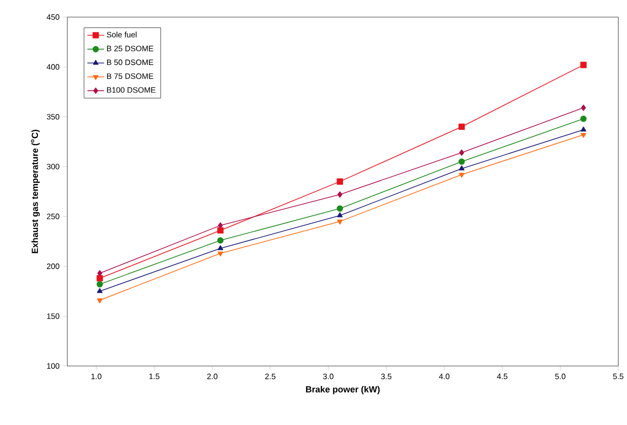 This screenshot has height=425, width=627. What do you see at coordinates (35, 192) in the screenshot?
I see `y-axis-title: Exhaust gas temperature ($^{o}$C)` at bounding box center [35, 192].